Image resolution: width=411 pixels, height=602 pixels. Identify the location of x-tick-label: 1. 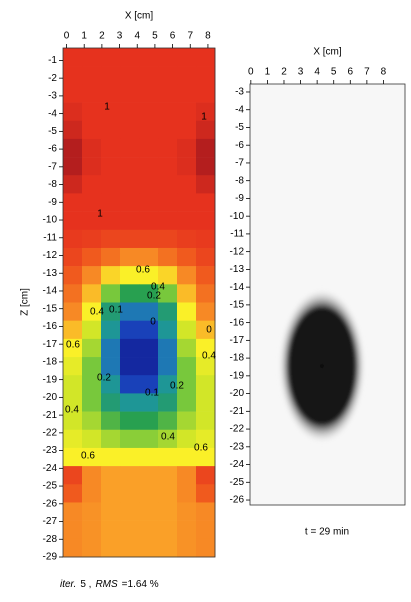
(84, 36).